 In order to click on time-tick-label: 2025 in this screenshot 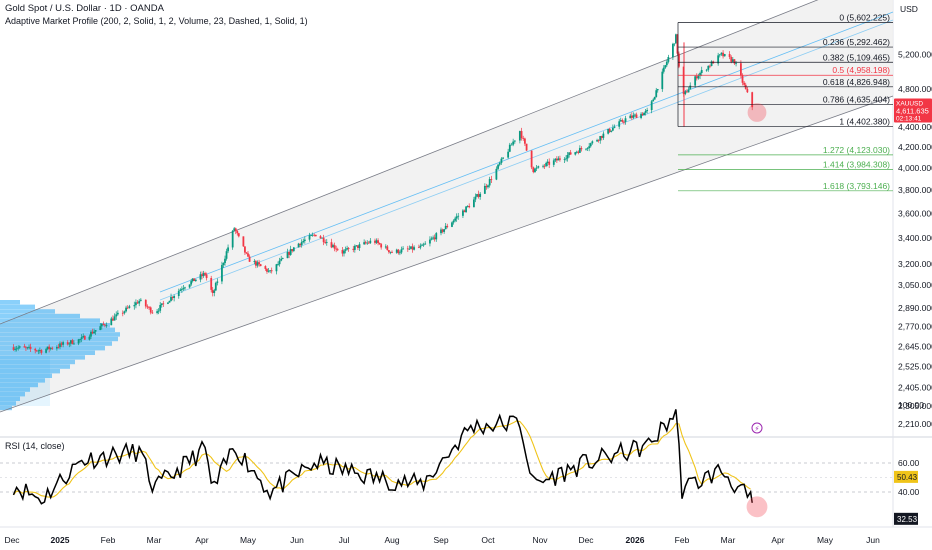, I will do `click(60, 540)`.